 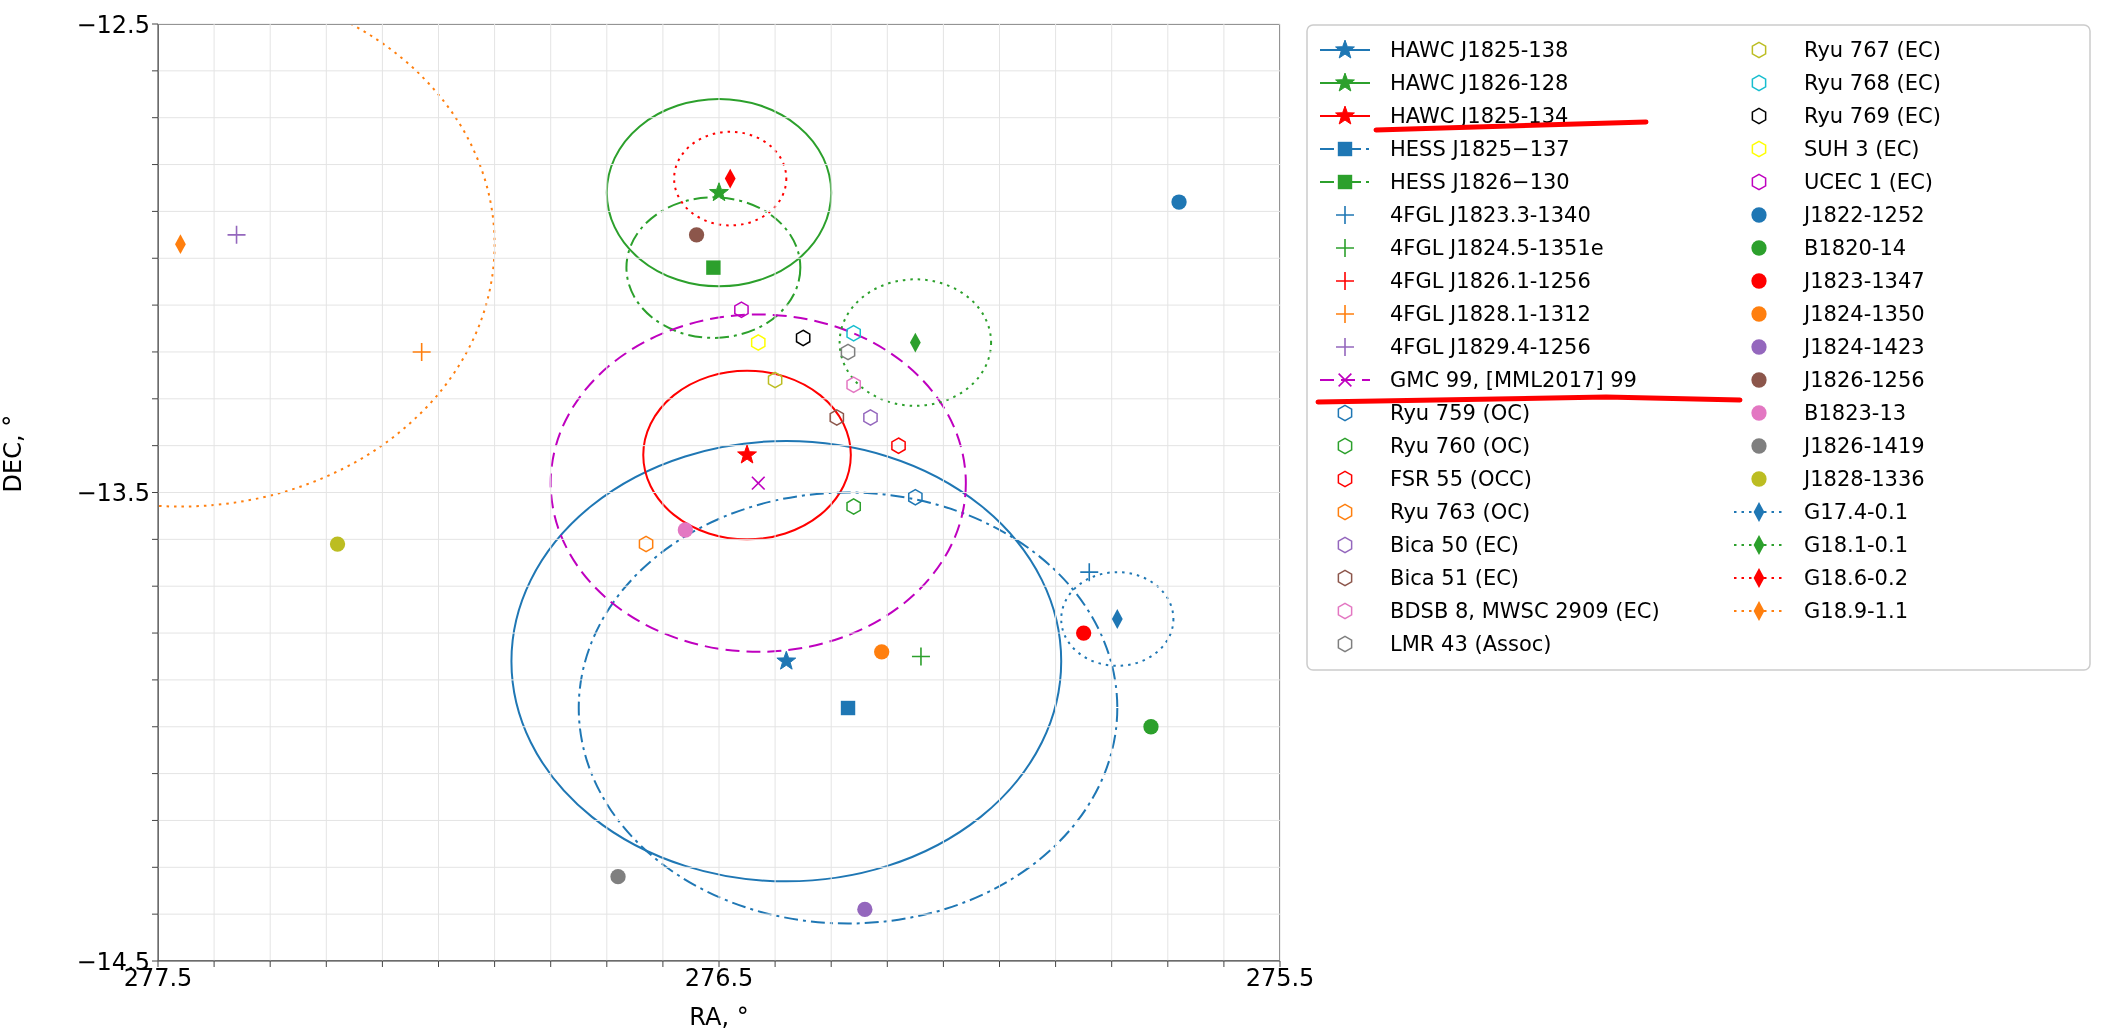 I want to click on legend-label: J1826-1419, so click(x=1863, y=446).